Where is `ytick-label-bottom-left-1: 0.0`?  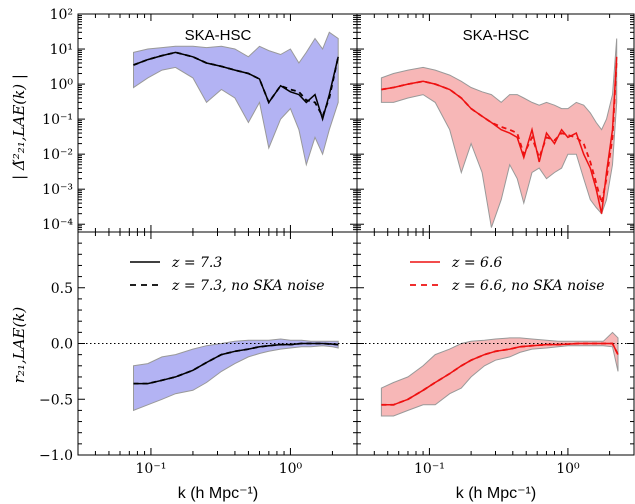
ytick-label-bottom-left-1: 0.0 is located at coordinates (62, 345).